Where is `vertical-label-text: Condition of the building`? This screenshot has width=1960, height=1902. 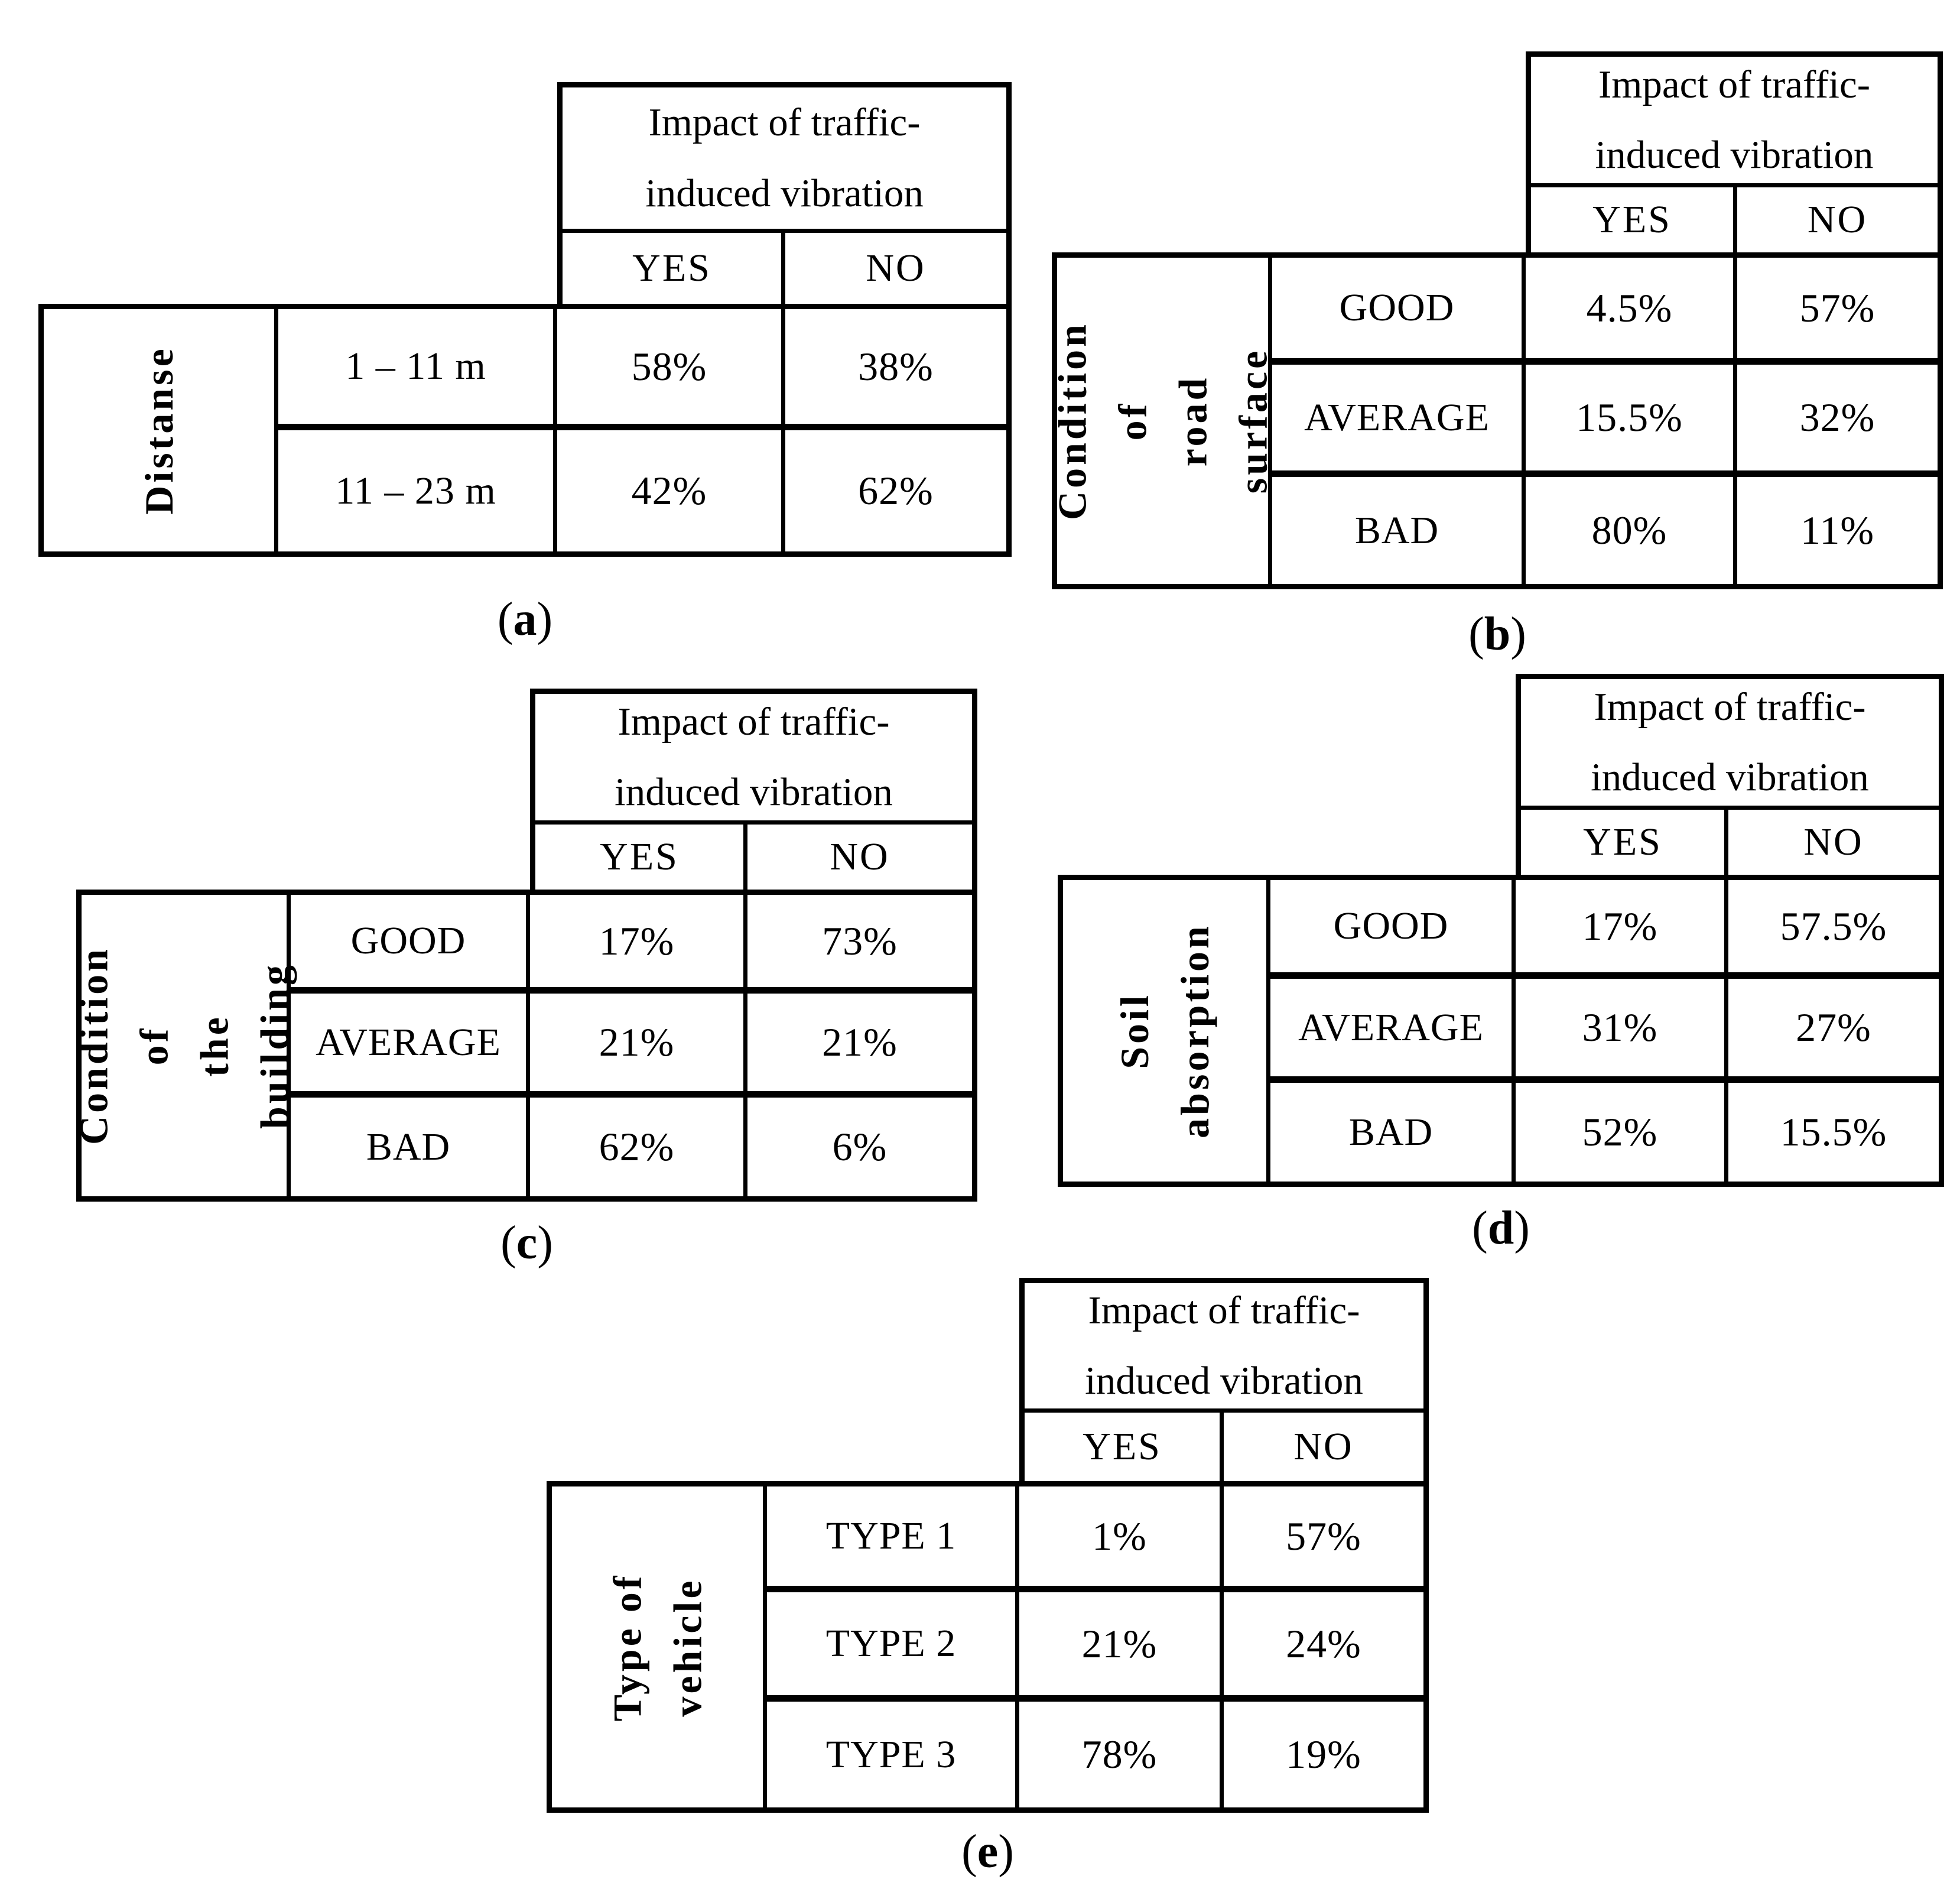 vertical-label-text: Condition of the building is located at coordinates (184, 1045).